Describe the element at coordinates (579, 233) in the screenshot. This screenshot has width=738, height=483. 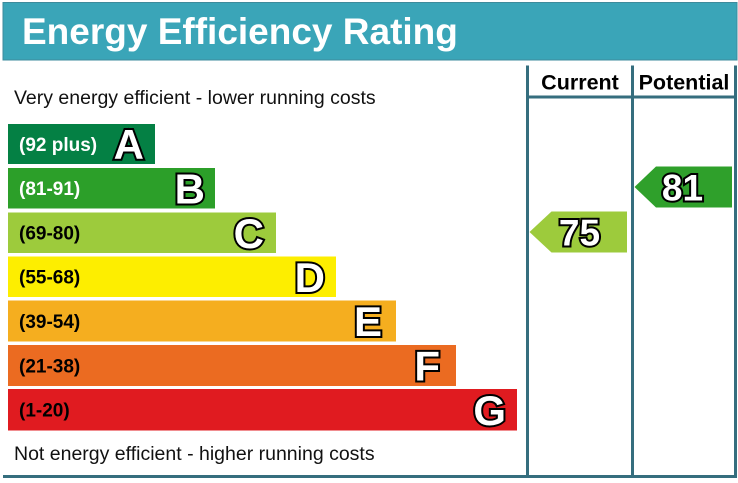
I see `svg-text: 75` at that location.